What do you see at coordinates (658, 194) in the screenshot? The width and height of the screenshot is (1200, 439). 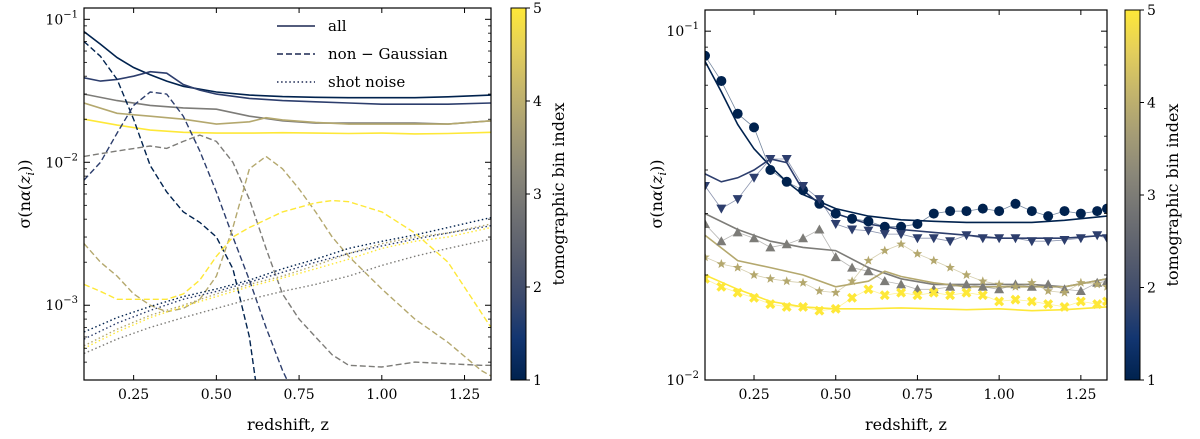 I see `right-ylabel: σ(nα(zi))` at bounding box center [658, 194].